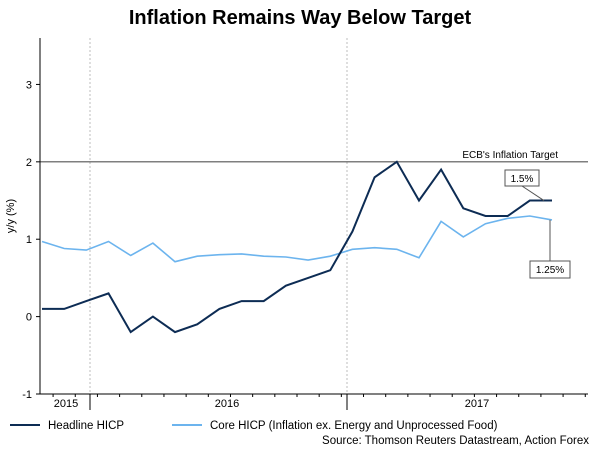 Image resolution: width=600 pixels, height=450 pixels. What do you see at coordinates (86, 426) in the screenshot?
I see `legend-label-headline: Headline HICP` at bounding box center [86, 426].